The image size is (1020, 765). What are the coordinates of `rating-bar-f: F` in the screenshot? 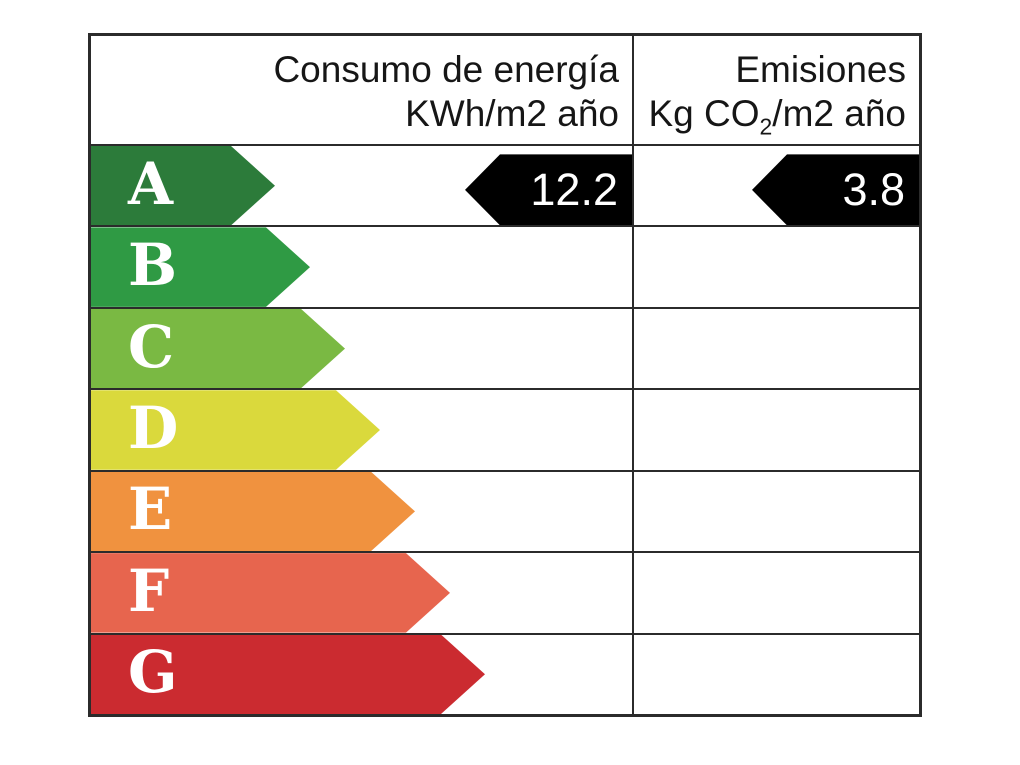 It's located at (270, 592).